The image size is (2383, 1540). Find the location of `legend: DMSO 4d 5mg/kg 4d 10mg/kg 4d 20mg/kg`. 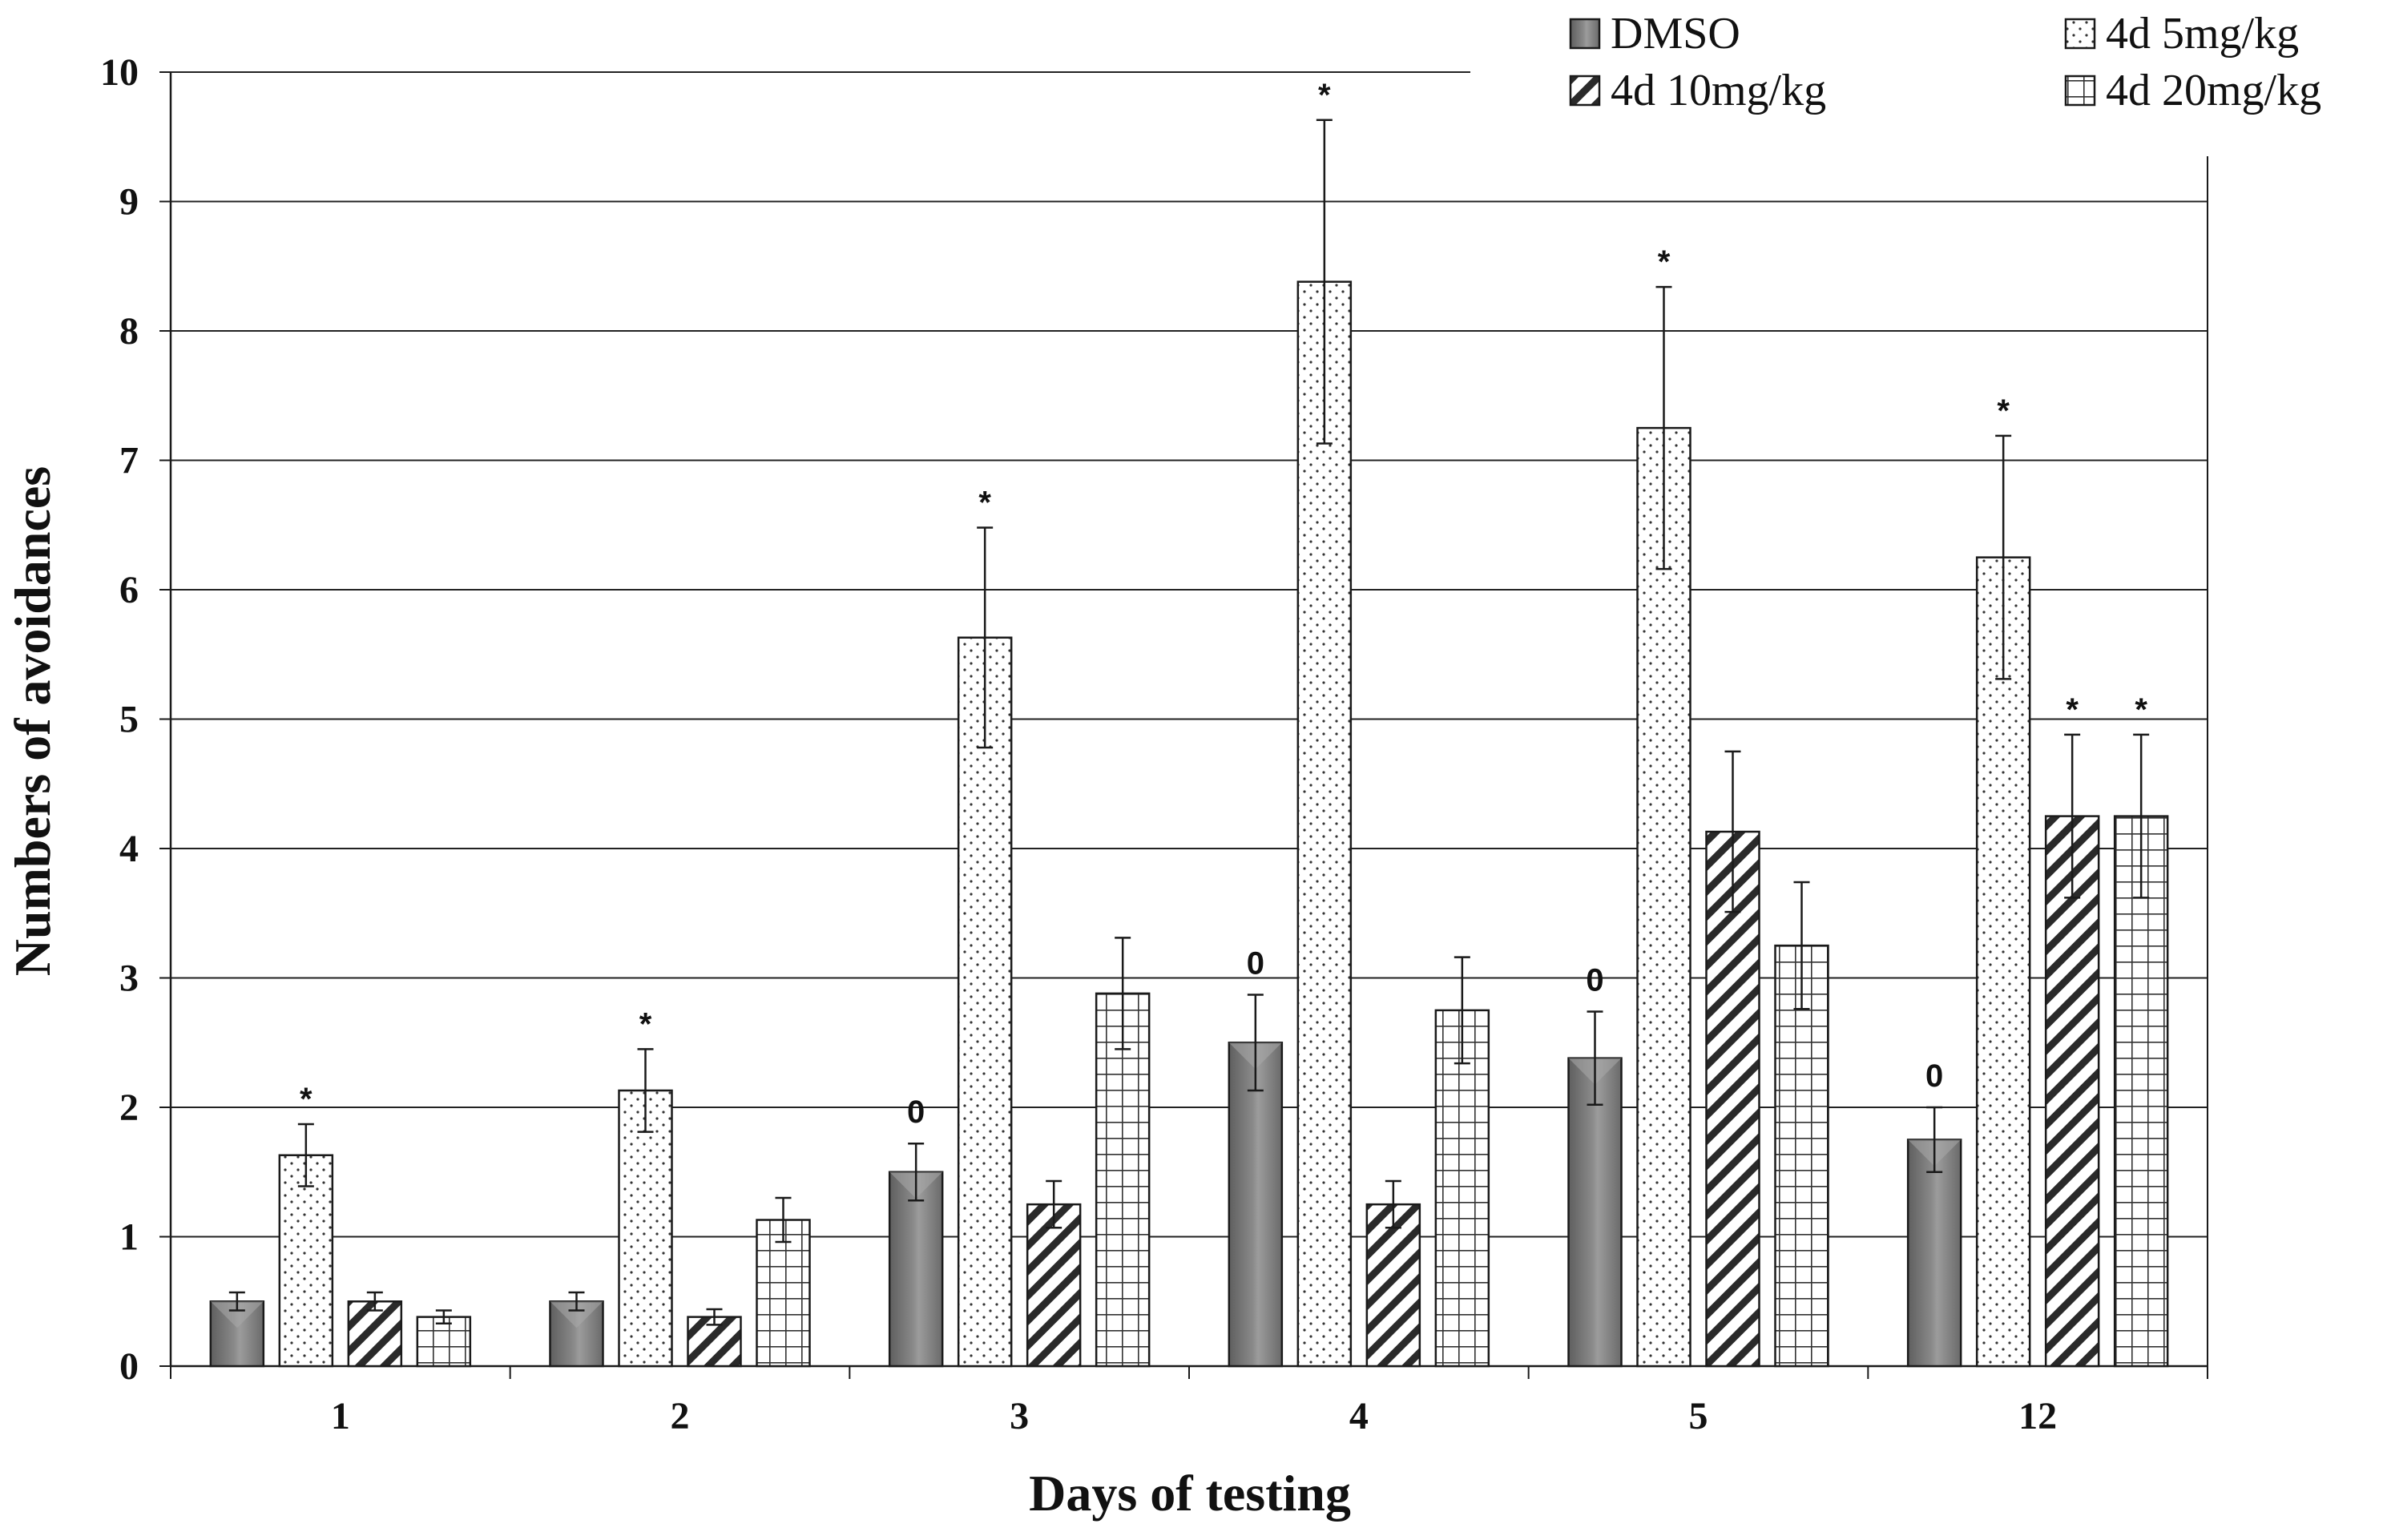

legend: DMSO 4d 5mg/kg 4d 10mg/kg 4d 20mg/kg is located at coordinates (1945, 62).